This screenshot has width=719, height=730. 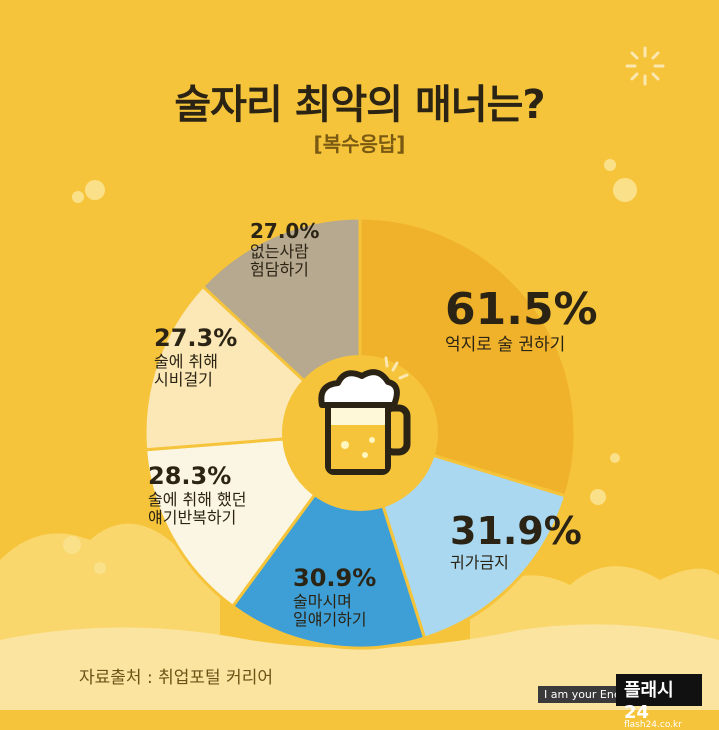 What do you see at coordinates (335, 578) in the screenshot?
I see `slice-percent: 30.9%` at bounding box center [335, 578].